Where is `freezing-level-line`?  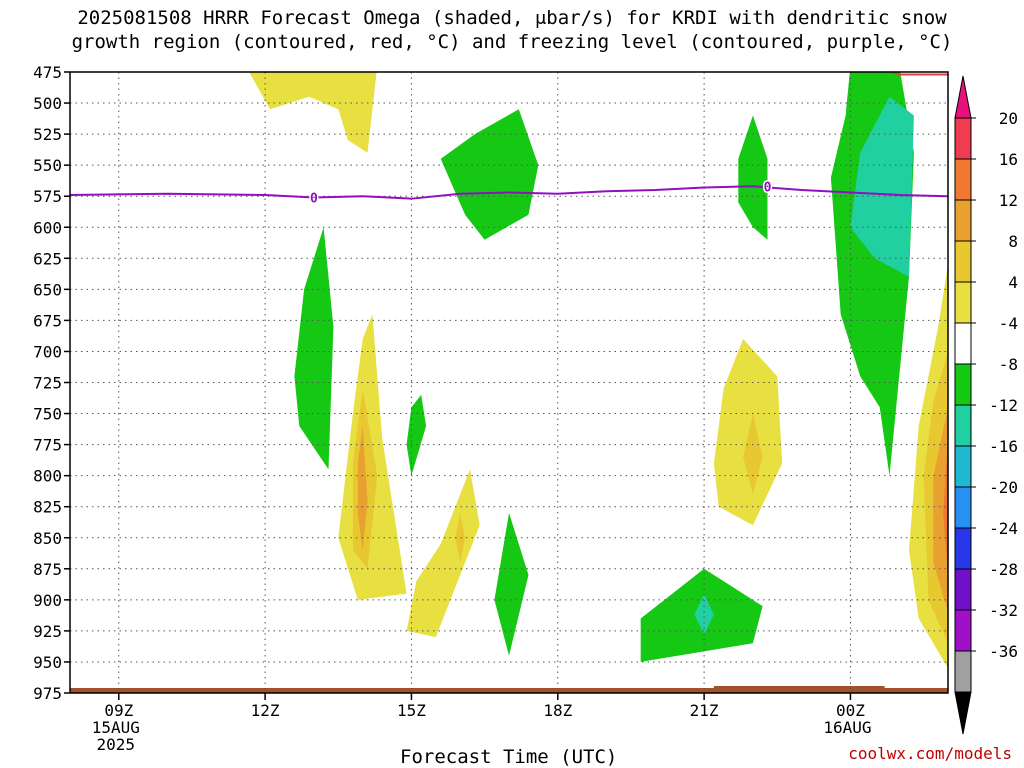
freezing-level-line is located at coordinates (509, 192).